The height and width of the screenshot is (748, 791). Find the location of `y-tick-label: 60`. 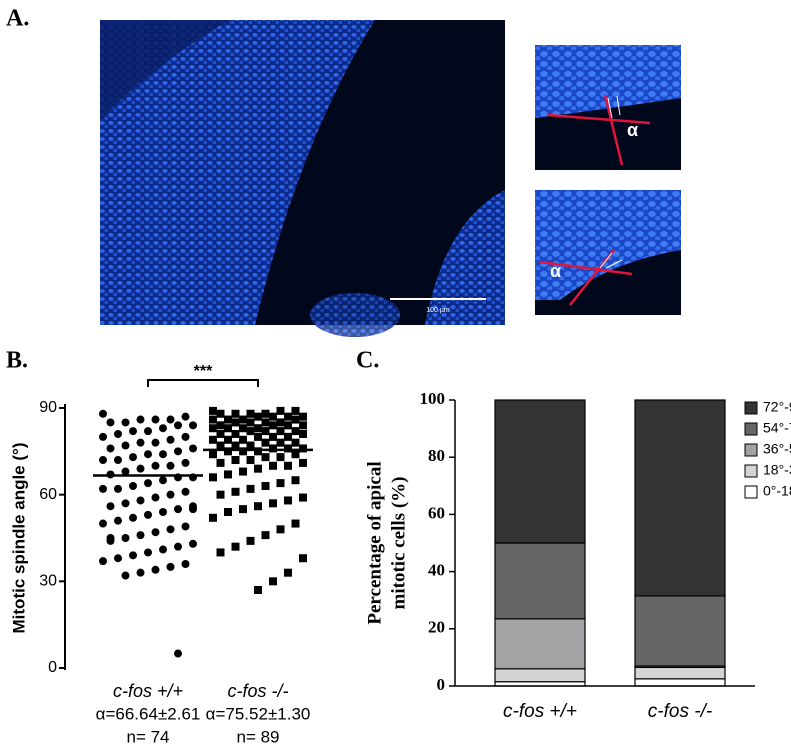

y-tick-label: 60 is located at coordinates (436, 512).